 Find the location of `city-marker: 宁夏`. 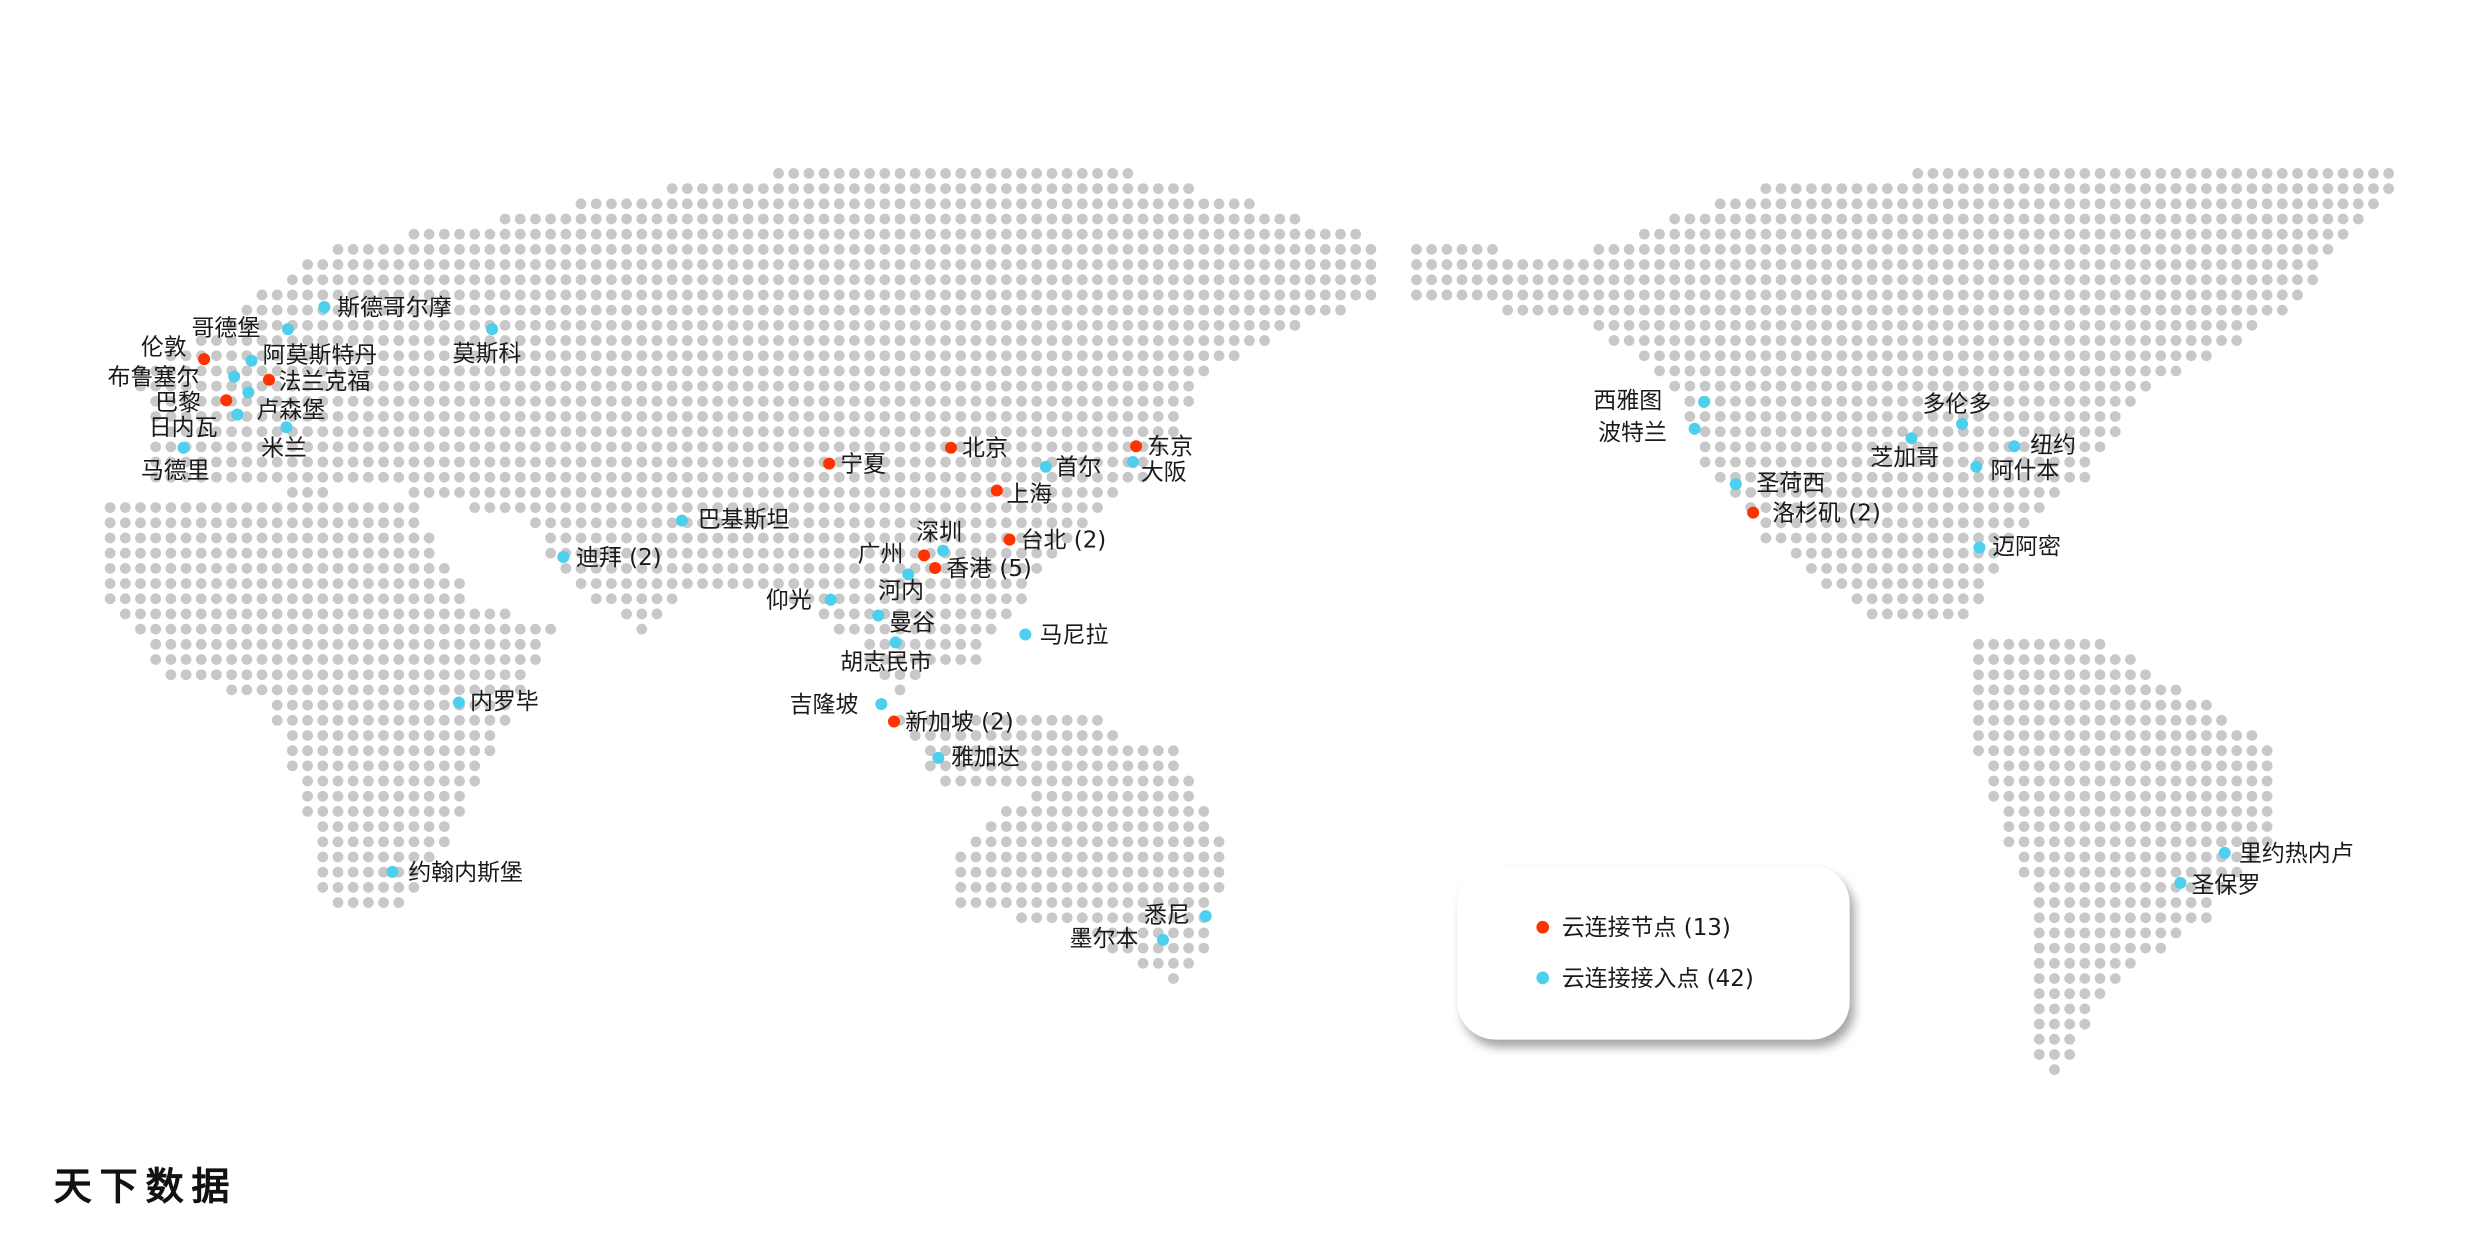

city-marker: 宁夏 is located at coordinates (854, 465).